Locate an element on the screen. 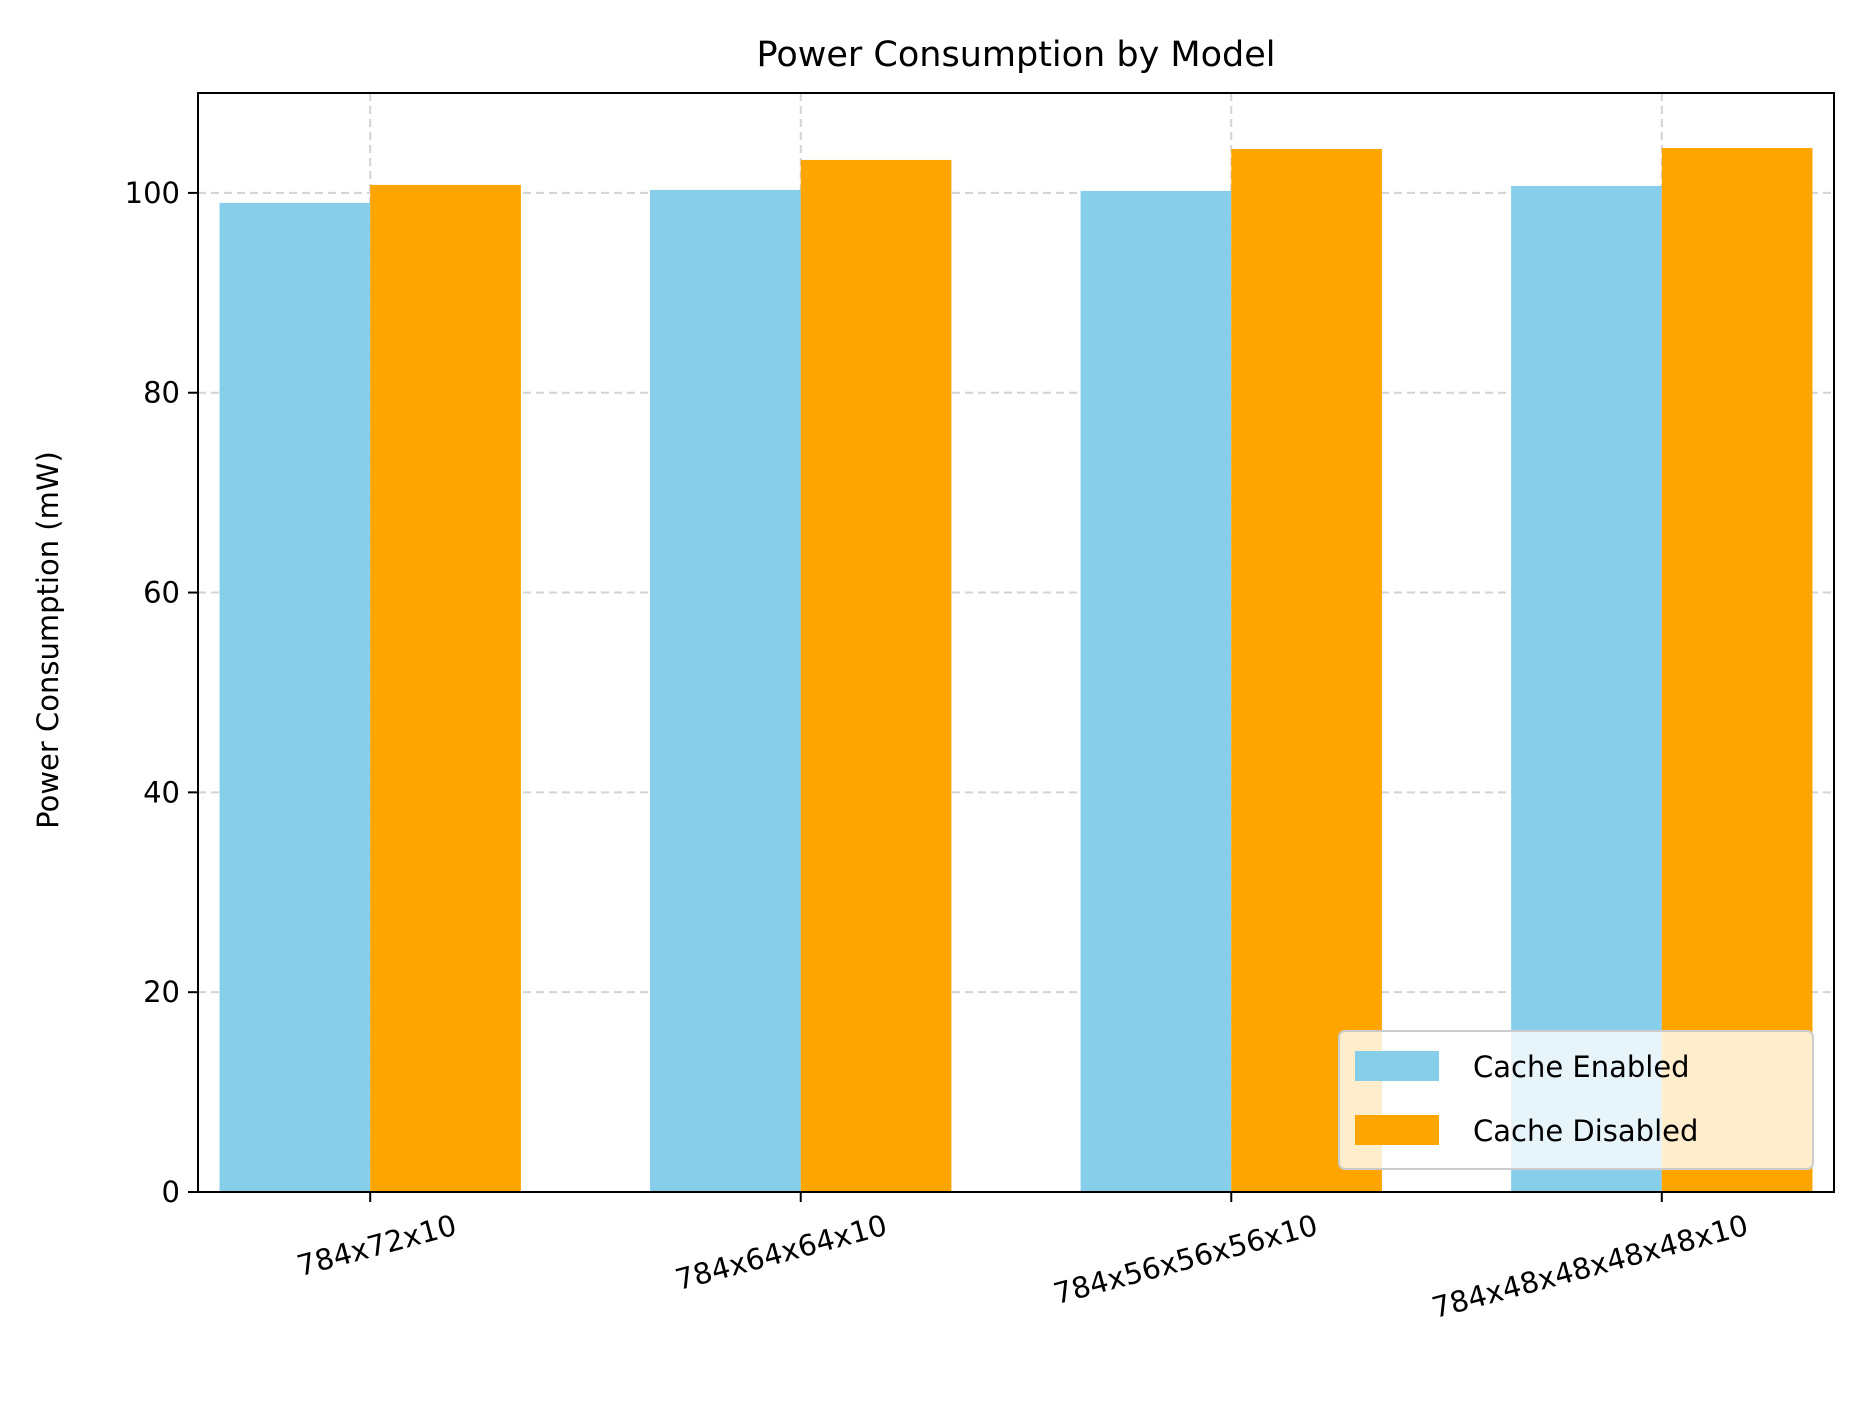 The height and width of the screenshot is (1406, 1872). y-axis: 0 20 40 60 80 100 is located at coordinates (161, 692).